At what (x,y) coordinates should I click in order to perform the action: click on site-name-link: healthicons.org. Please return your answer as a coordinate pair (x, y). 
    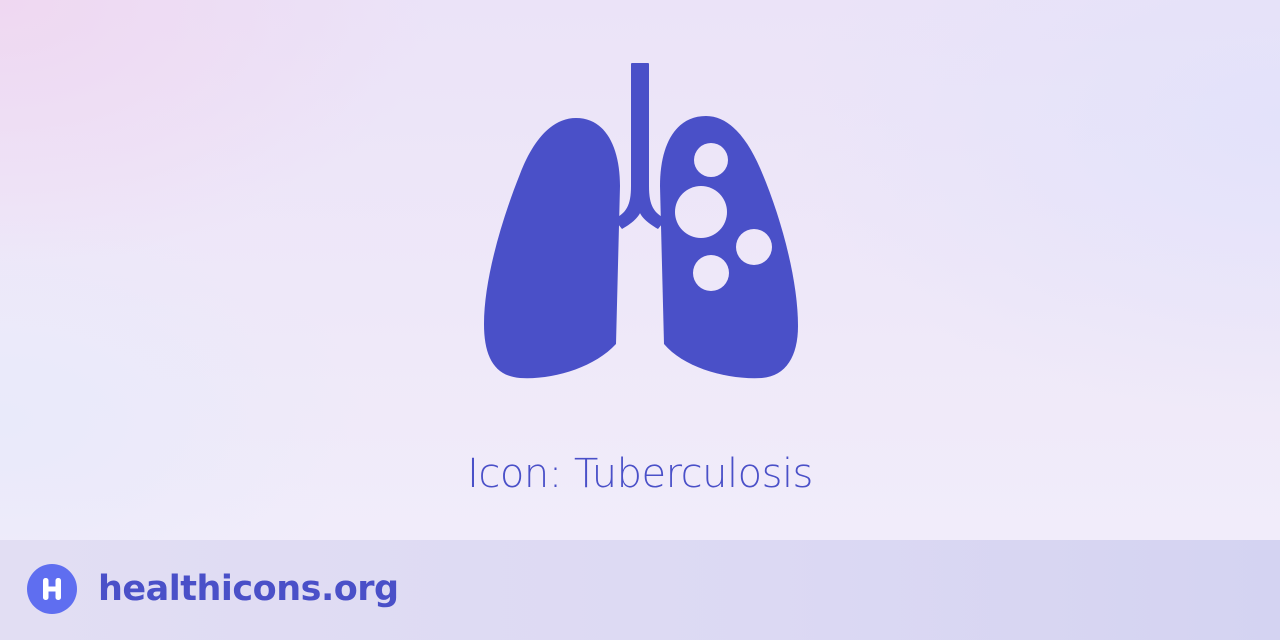
    Looking at the image, I should click on (248, 589).